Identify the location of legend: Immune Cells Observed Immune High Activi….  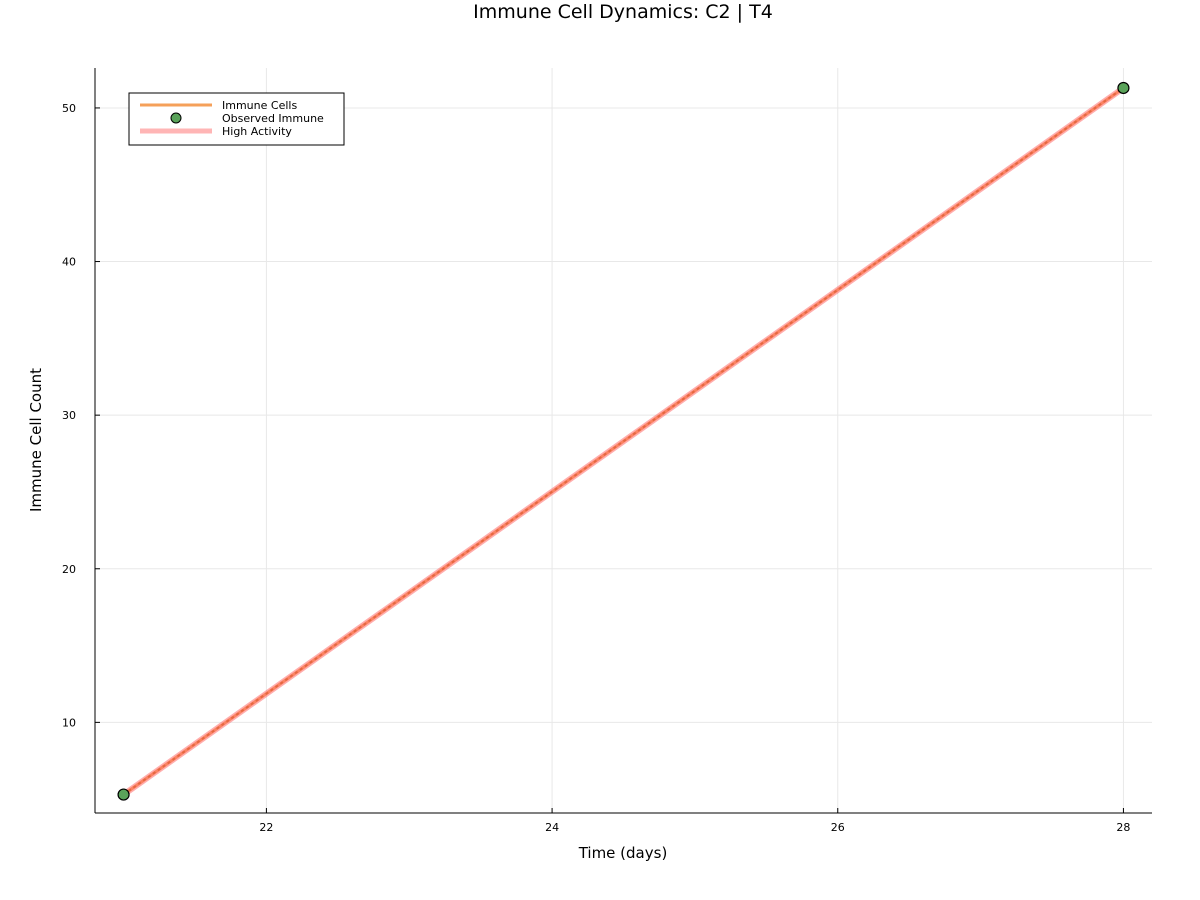
(236, 119).